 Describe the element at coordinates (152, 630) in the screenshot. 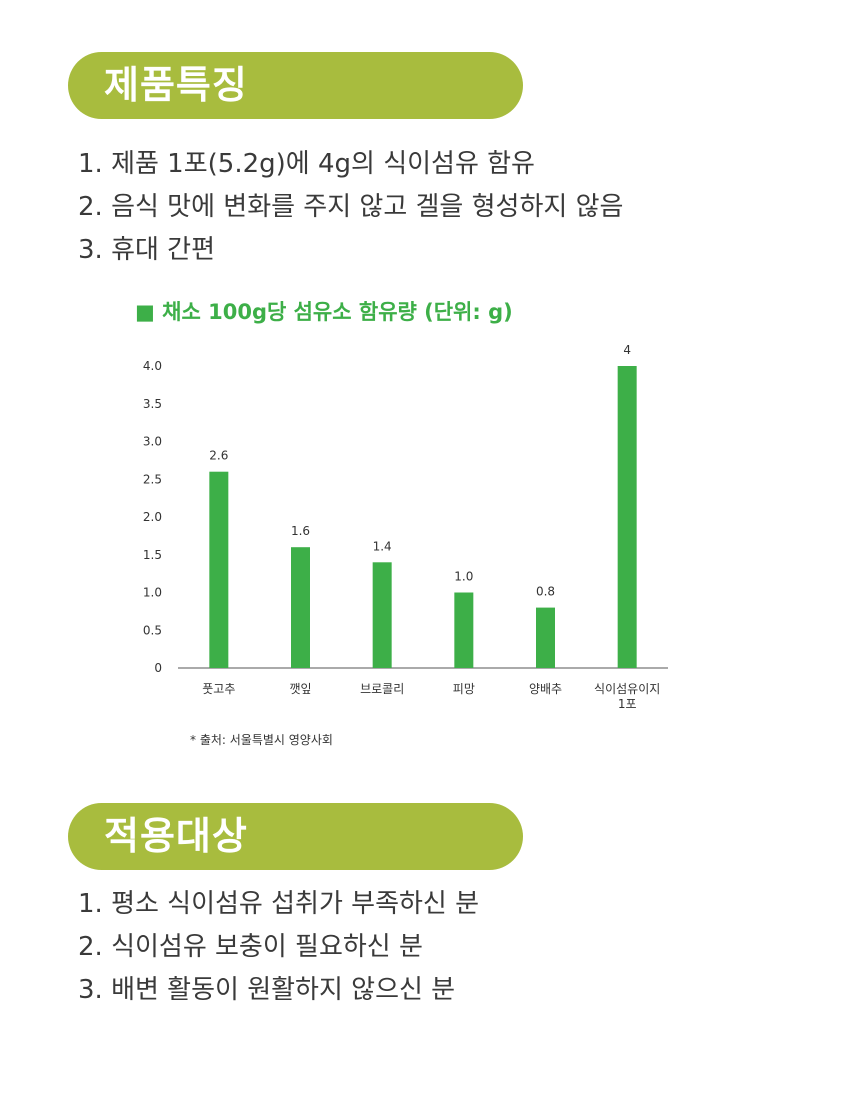

I see `y-tick-label: 0.5` at that location.